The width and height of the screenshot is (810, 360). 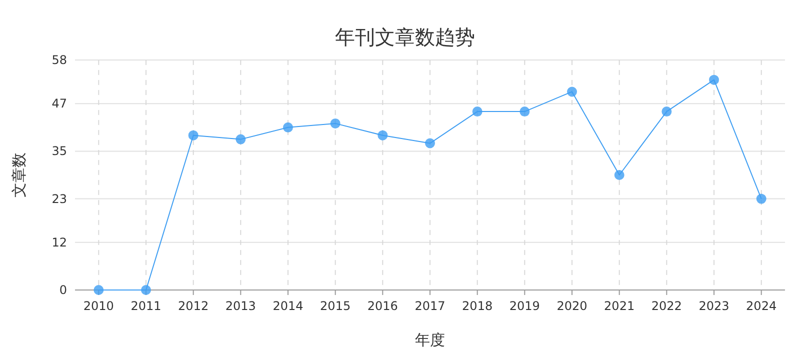 I want to click on y-tick-label: 12, so click(x=59, y=242).